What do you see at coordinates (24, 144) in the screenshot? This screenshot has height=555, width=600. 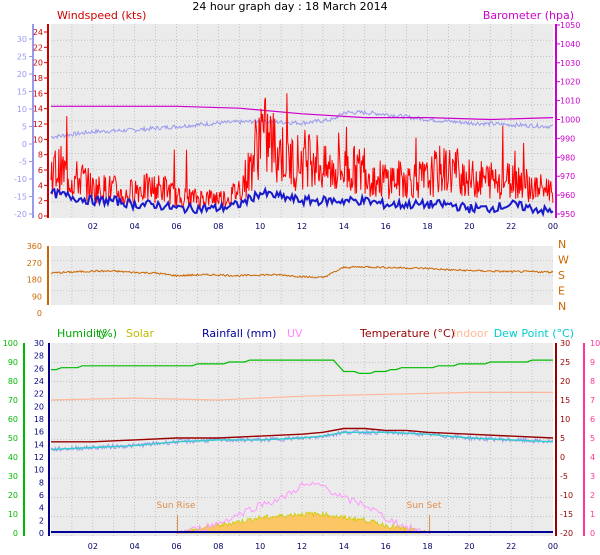 I see `outer-tick-label: 0` at bounding box center [24, 144].